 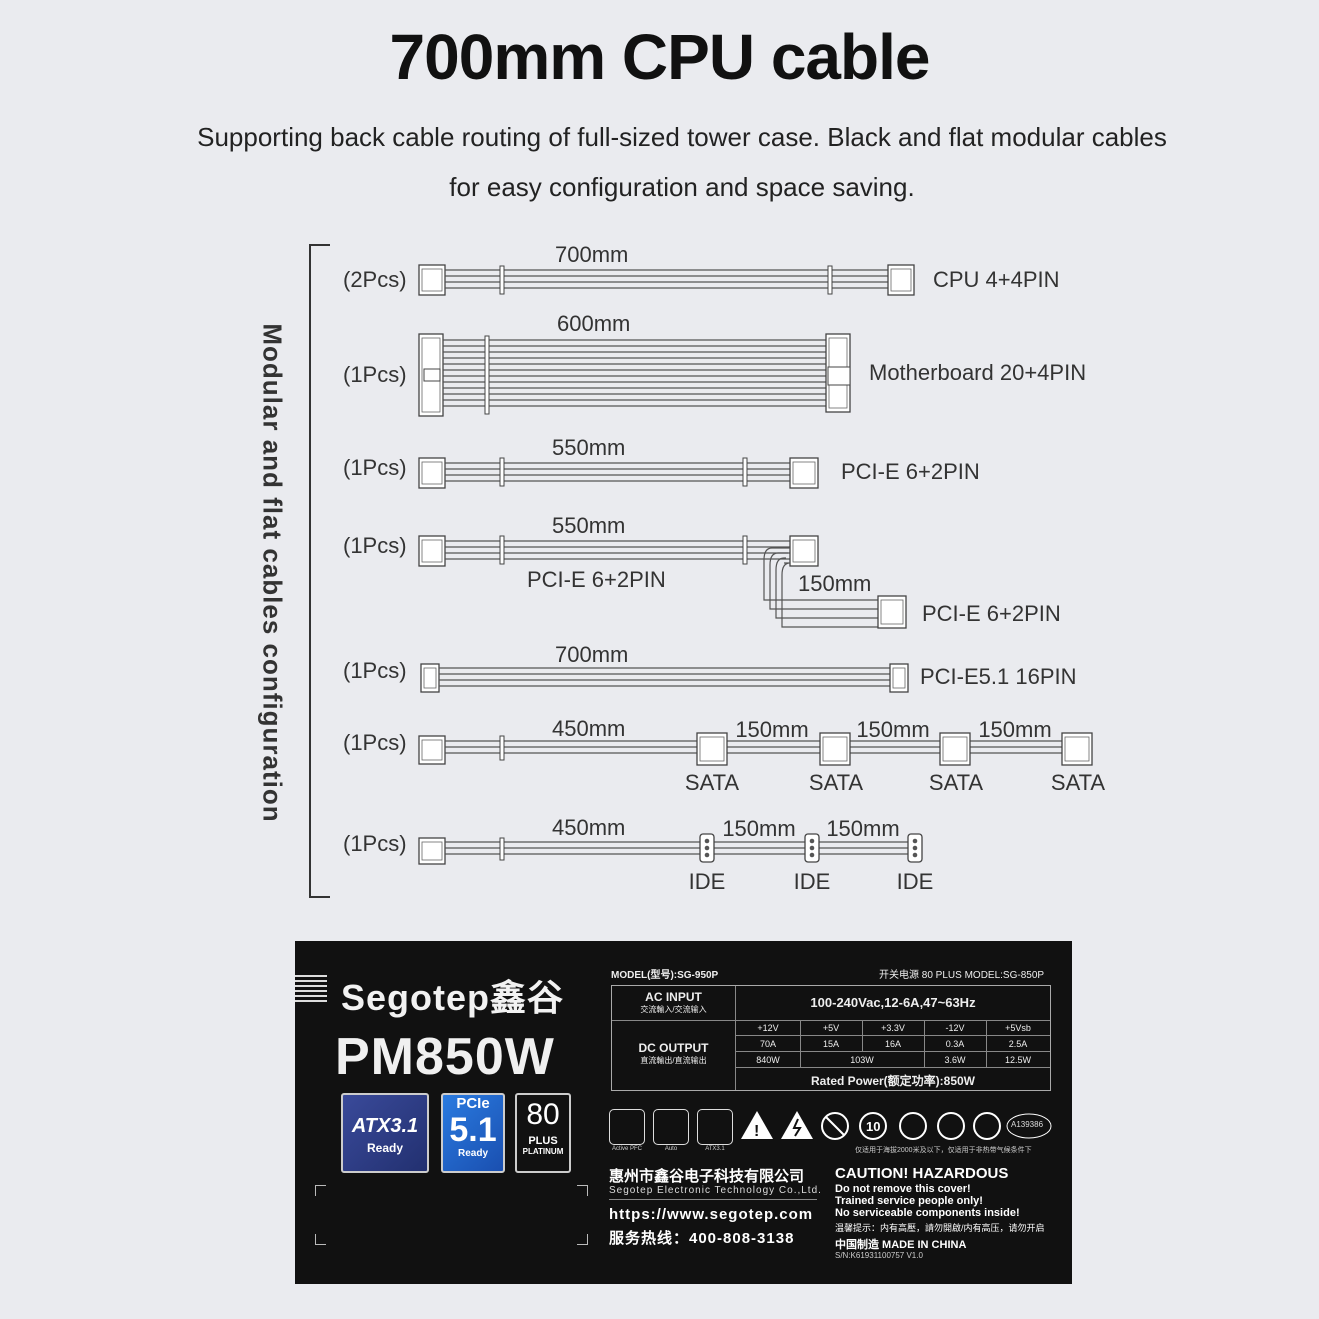 What do you see at coordinates (665, 975) in the screenshot?
I see `model-line: MODEL(型号):SG-950P` at bounding box center [665, 975].